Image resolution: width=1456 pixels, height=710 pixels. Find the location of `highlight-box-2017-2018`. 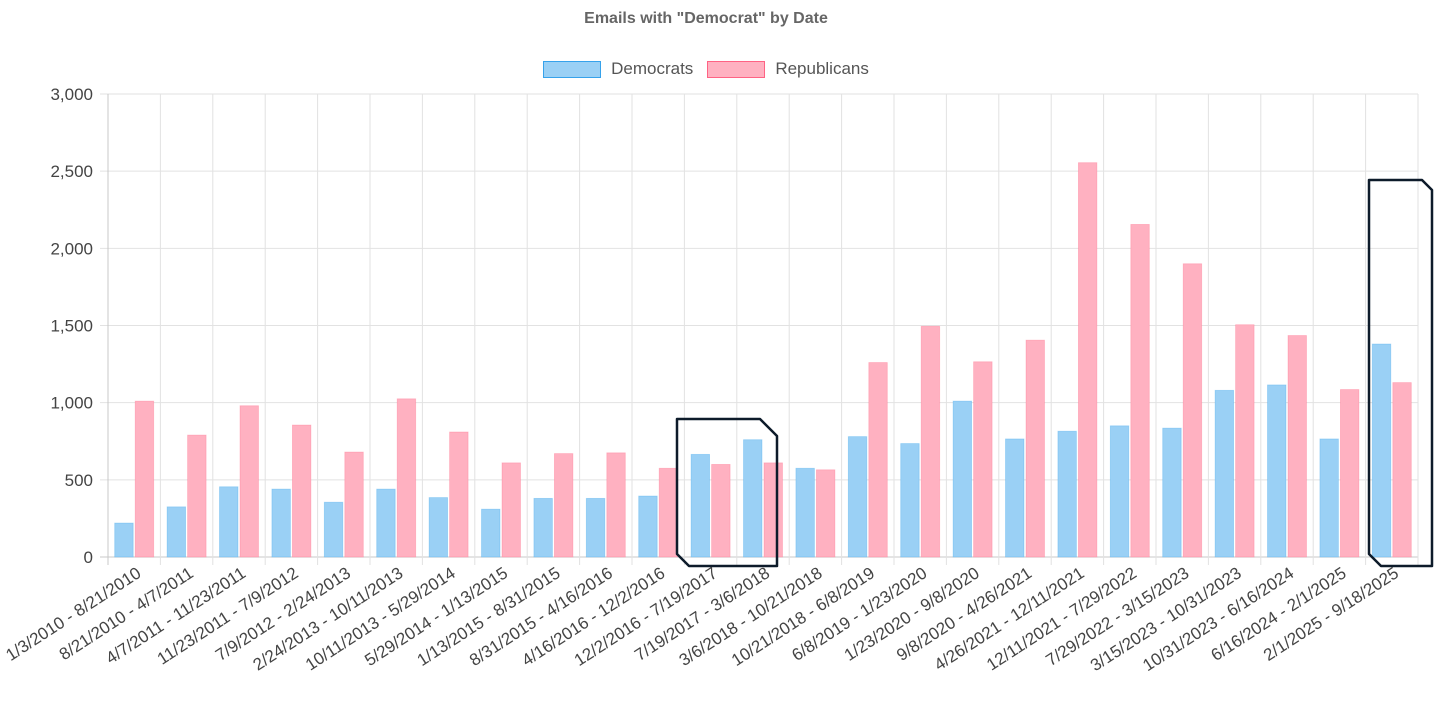

highlight-box-2017-2018 is located at coordinates (727, 492).